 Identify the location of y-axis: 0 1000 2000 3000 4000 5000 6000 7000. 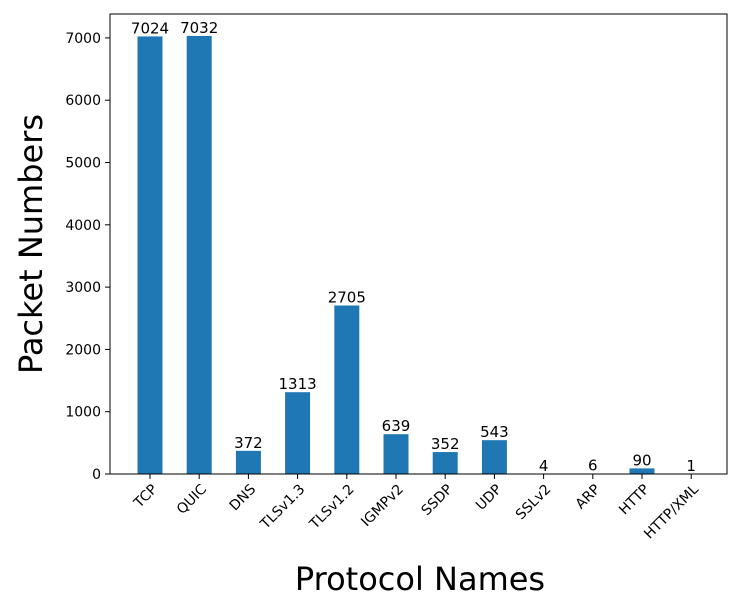
(87, 257).